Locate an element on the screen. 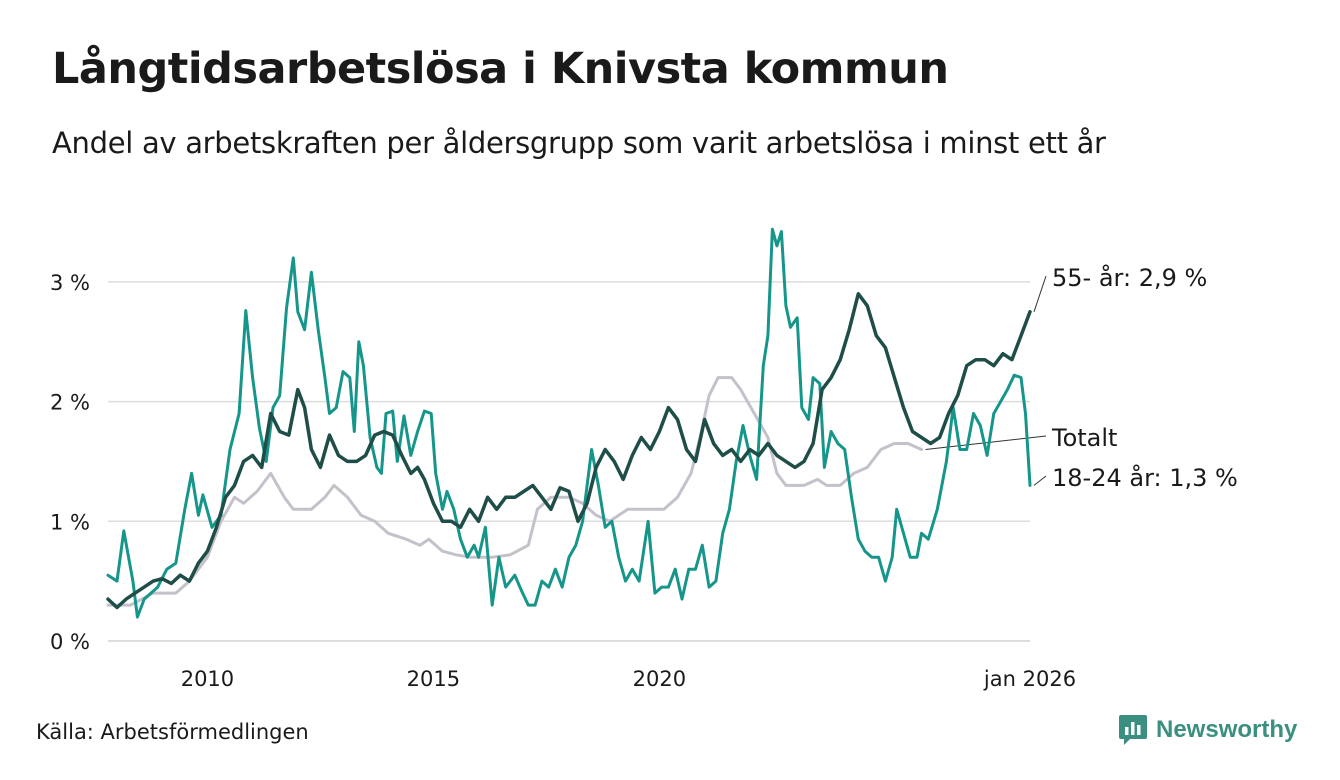  x-tick-label: 2010 is located at coordinates (207, 679).